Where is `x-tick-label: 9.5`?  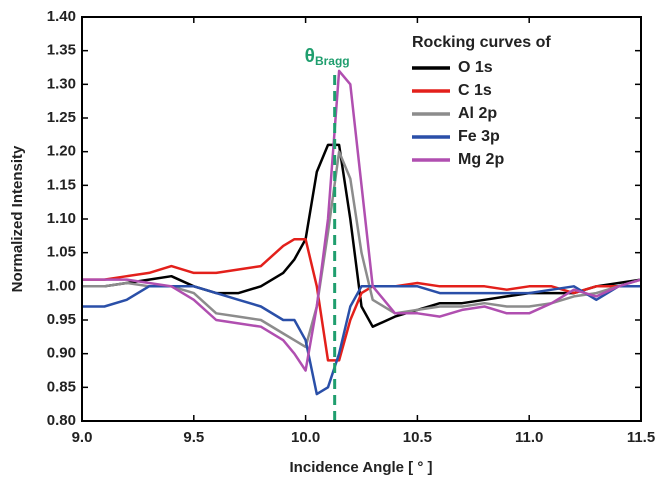
x-tick-label: 9.5 is located at coordinates (193, 437).